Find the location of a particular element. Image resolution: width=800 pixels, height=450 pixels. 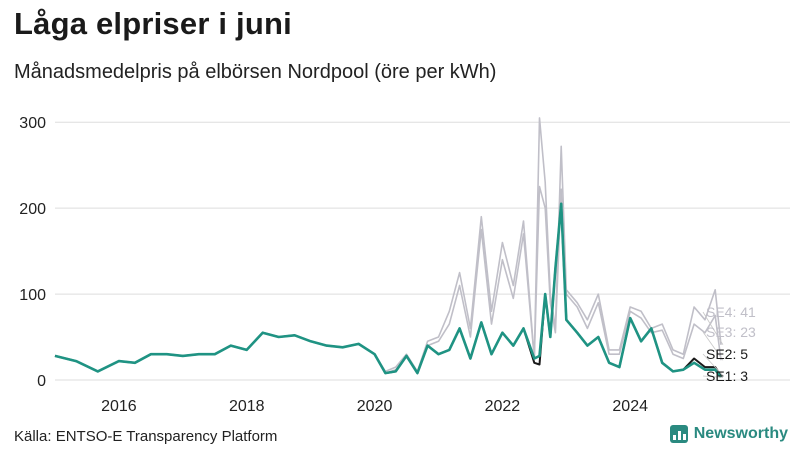

x-tick-label: 2016 is located at coordinates (119, 406).